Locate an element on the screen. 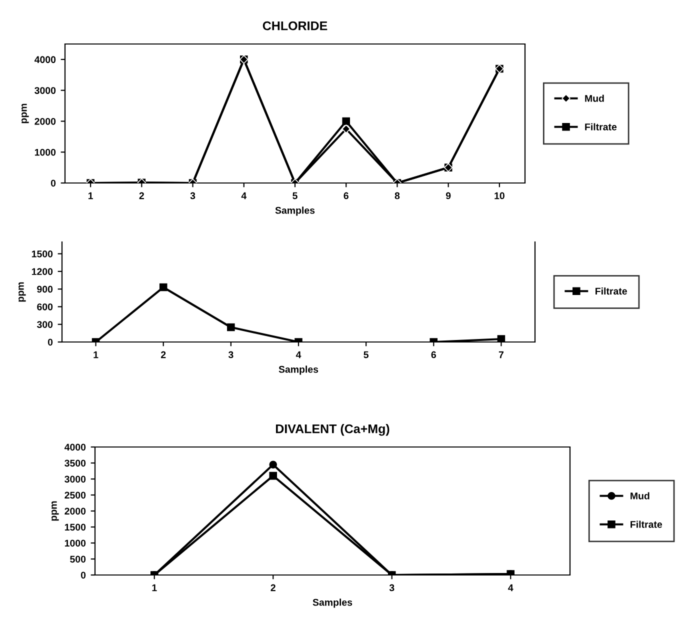  y-tick-label: 1200 is located at coordinates (42, 272).